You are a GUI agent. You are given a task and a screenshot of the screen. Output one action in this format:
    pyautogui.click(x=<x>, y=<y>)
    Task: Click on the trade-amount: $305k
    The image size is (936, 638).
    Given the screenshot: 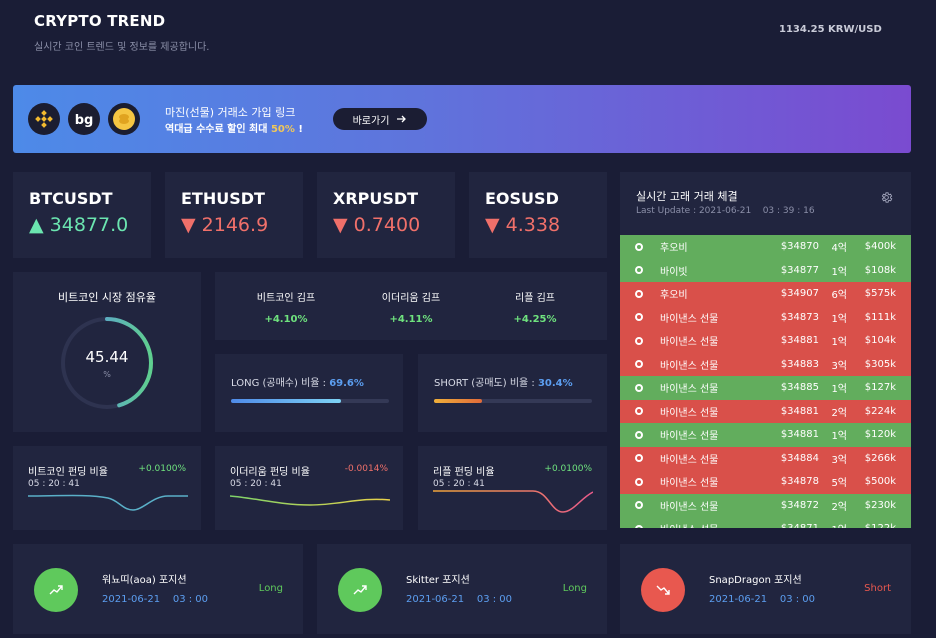 What is the action you would take?
    pyautogui.click(x=880, y=364)
    